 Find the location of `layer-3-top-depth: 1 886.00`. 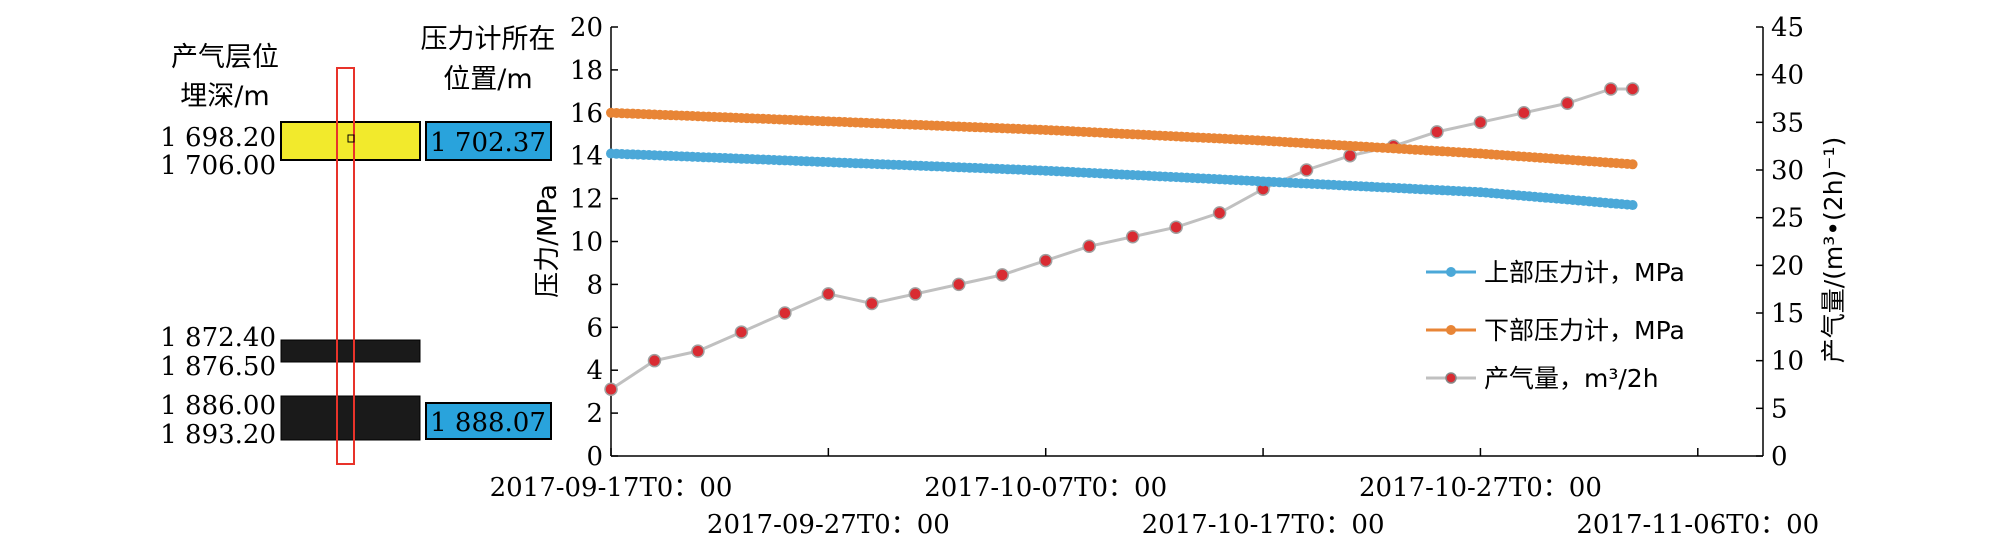

layer-3-top-depth: 1 886.00 is located at coordinates (218, 406).